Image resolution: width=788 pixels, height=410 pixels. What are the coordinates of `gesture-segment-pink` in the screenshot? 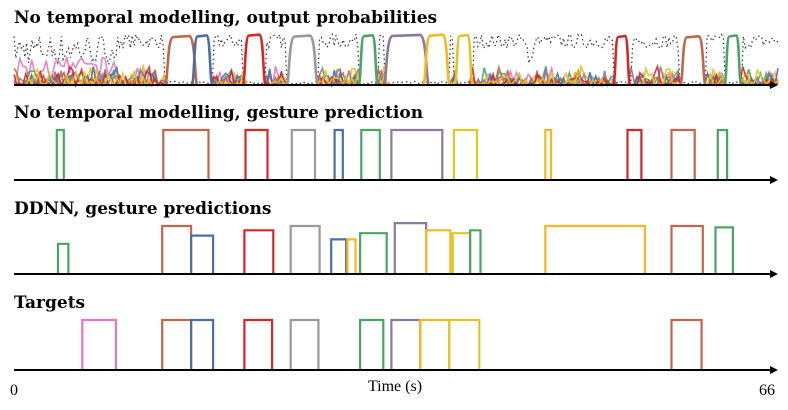 It's located at (99, 344).